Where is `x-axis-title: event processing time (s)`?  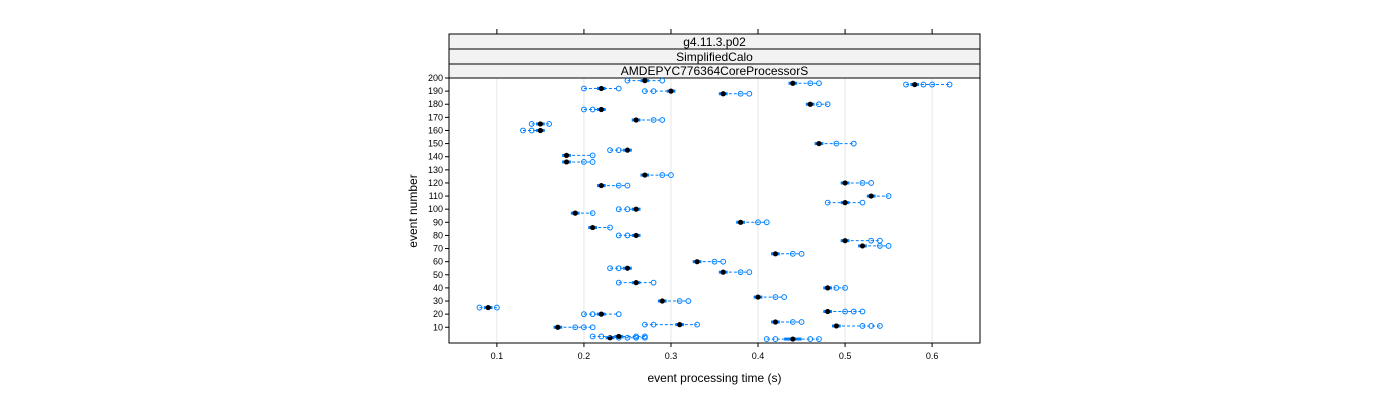 x-axis-title: event processing time (s) is located at coordinates (714, 378).